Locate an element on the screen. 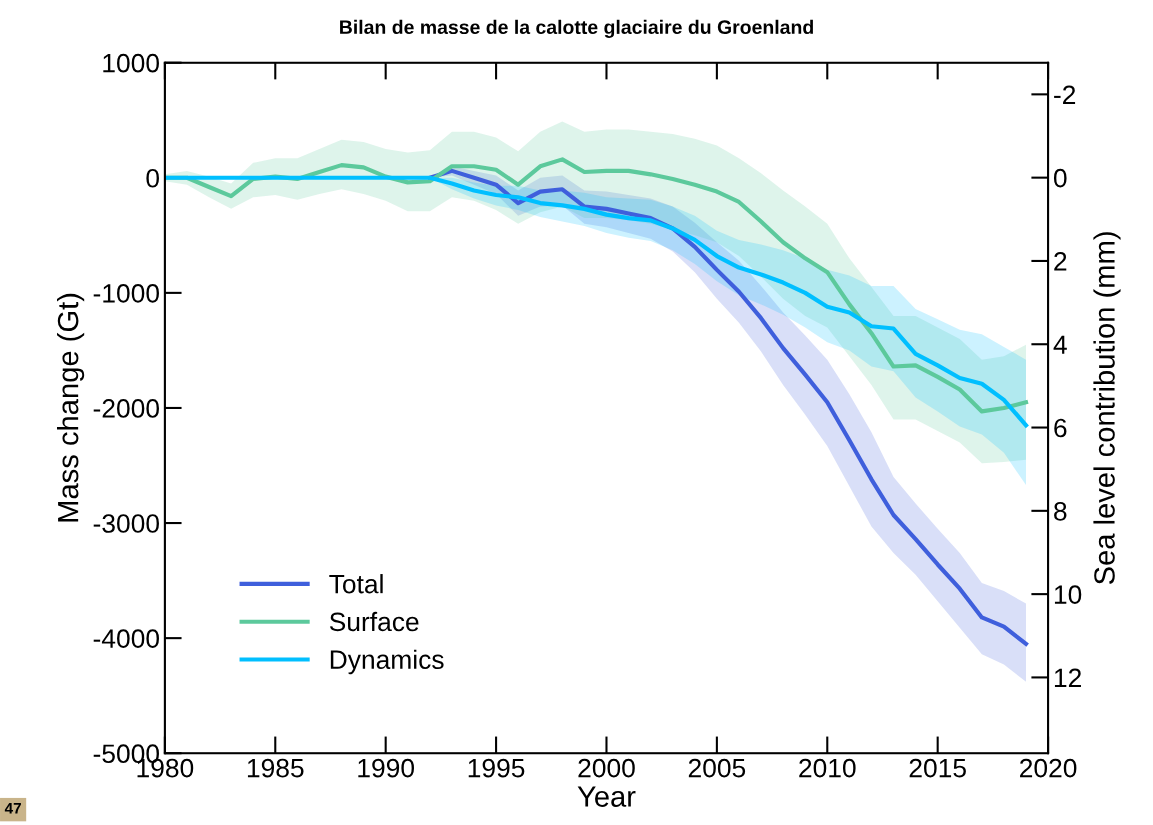 This screenshot has height=825, width=1153. y2-tick-label: 8 is located at coordinates (1060, 511).